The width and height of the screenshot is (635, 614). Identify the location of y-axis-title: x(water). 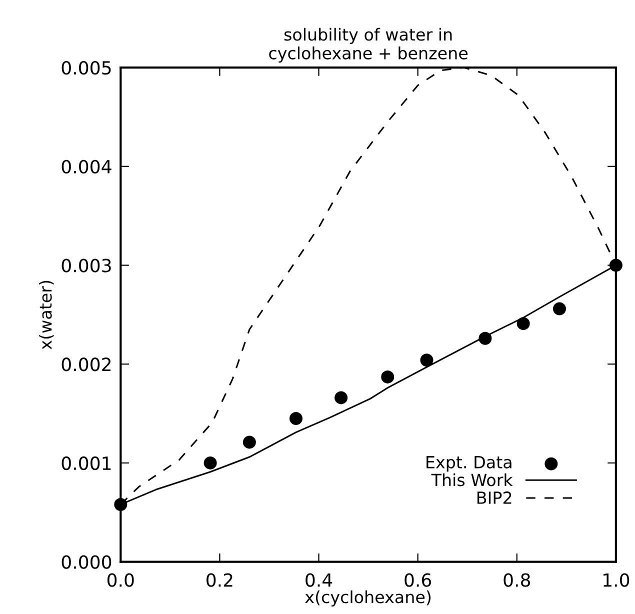
(46, 315).